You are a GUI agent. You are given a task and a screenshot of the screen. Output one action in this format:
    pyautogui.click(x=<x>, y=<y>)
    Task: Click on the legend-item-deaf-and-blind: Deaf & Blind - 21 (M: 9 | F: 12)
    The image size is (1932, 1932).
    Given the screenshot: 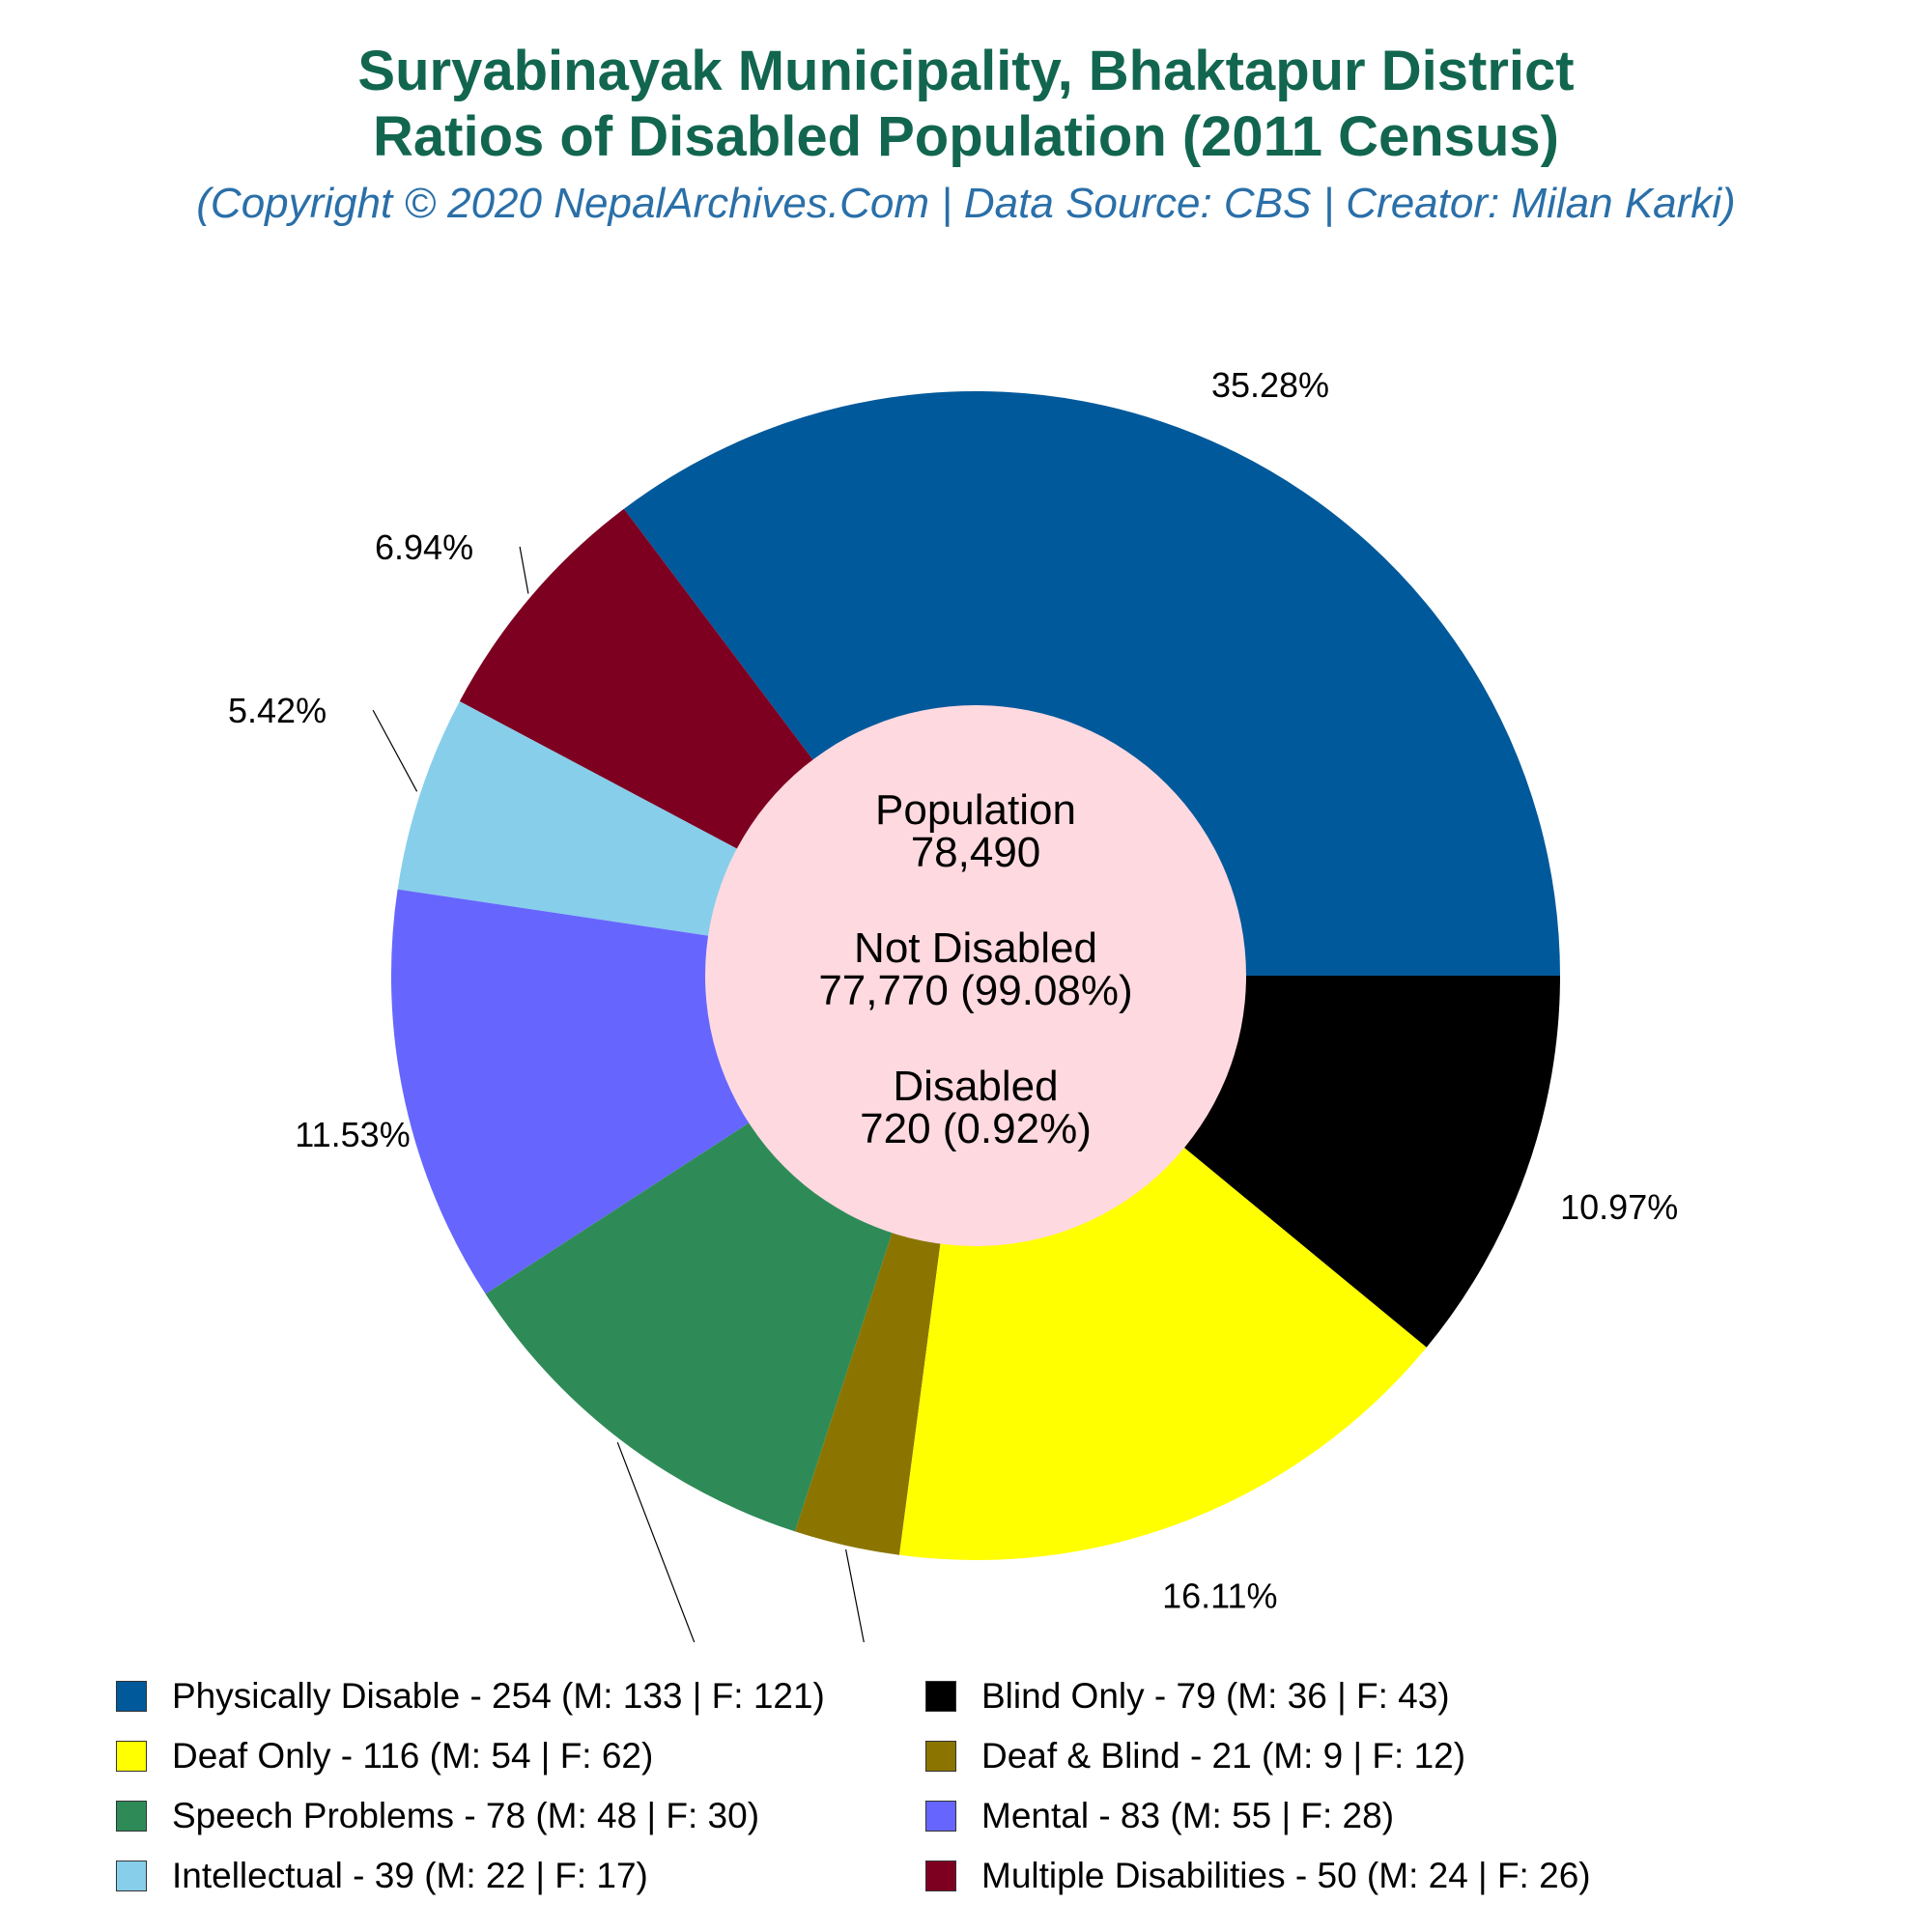 What is the action you would take?
    pyautogui.click(x=1195, y=1756)
    